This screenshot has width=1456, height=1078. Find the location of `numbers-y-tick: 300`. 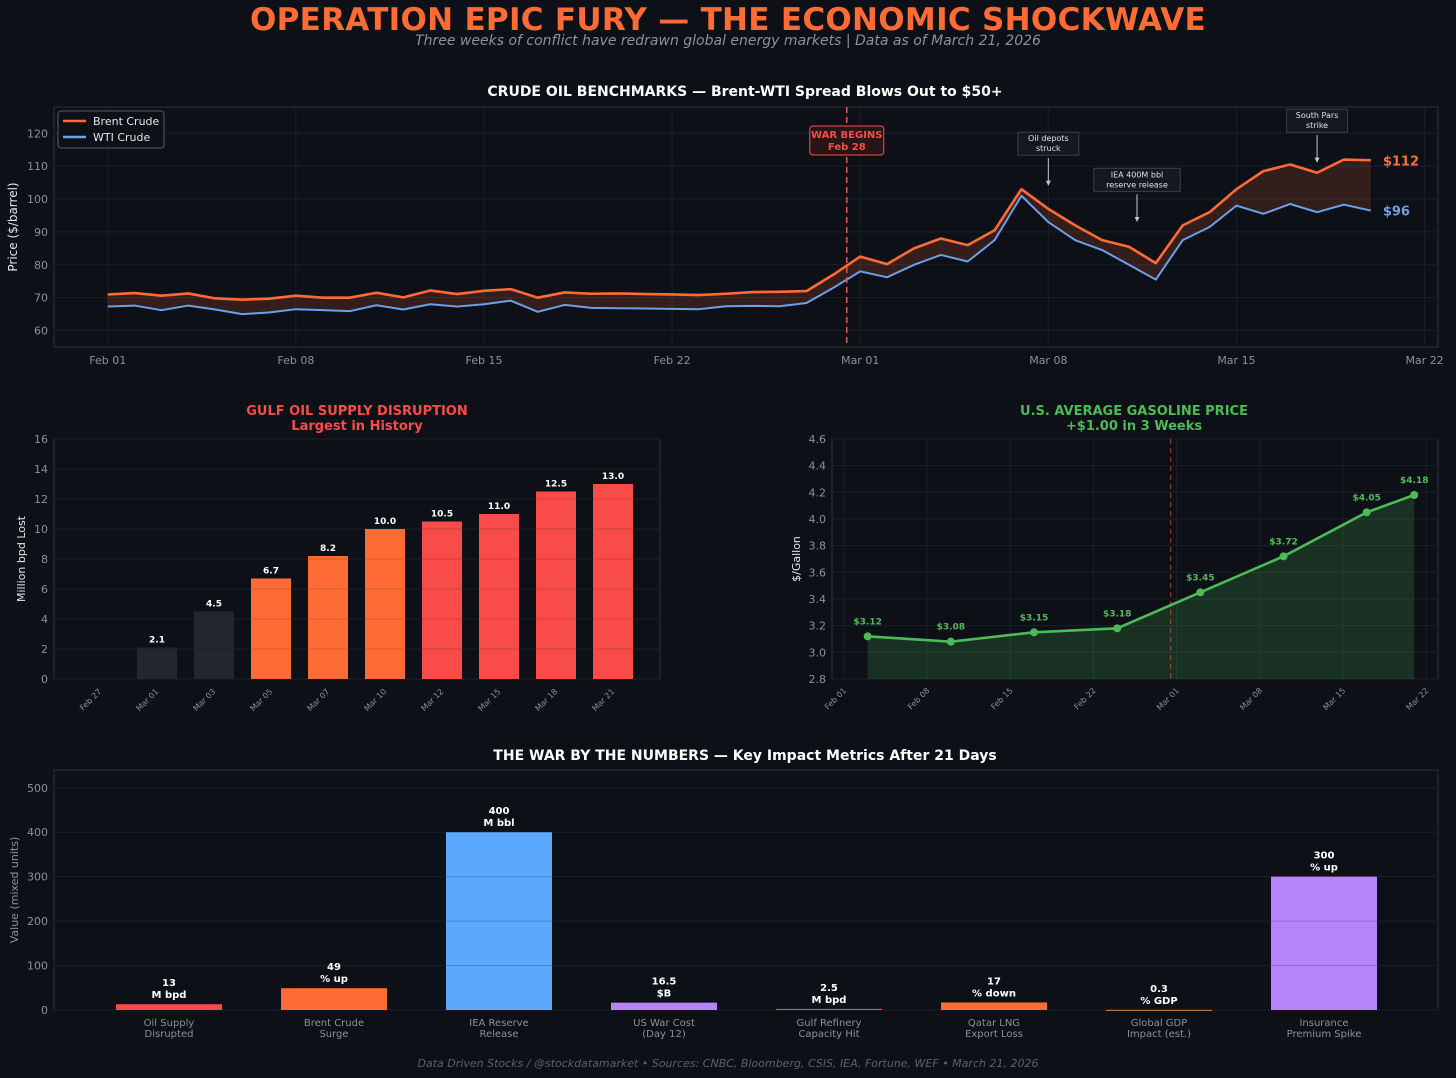

numbers-y-tick: 300 is located at coordinates (37, 877).